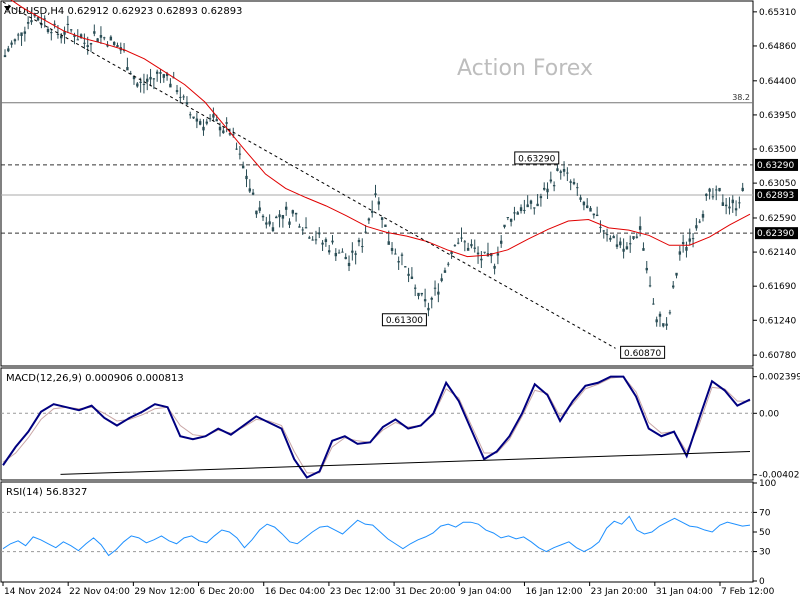 Image resolution: width=800 pixels, height=600 pixels. I want to click on x-tick-label: 6 Dec 20:00, so click(227, 592).